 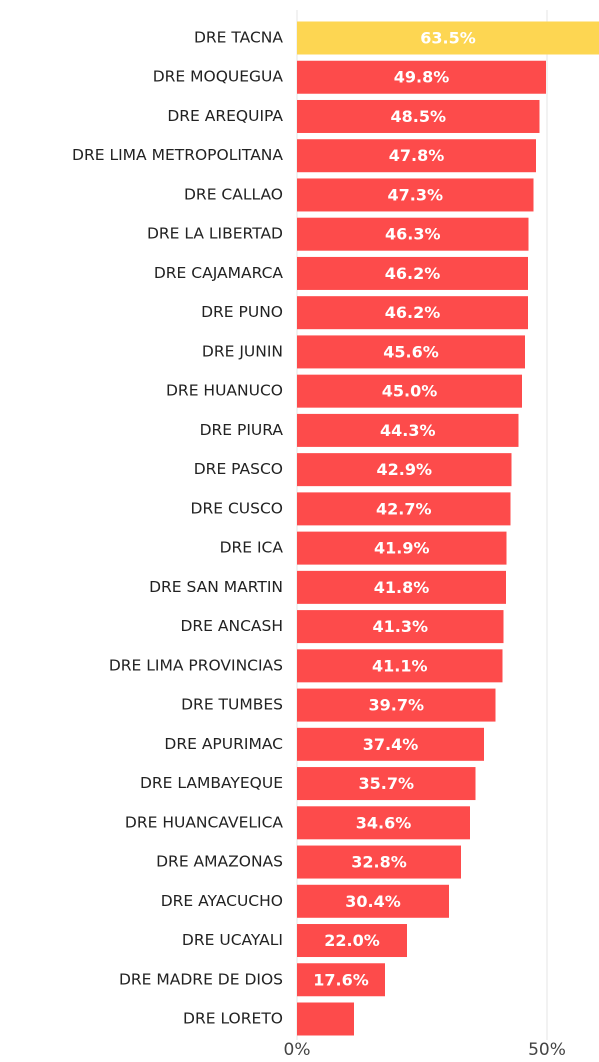 I want to click on value-label: 45.0%, so click(x=410, y=391).